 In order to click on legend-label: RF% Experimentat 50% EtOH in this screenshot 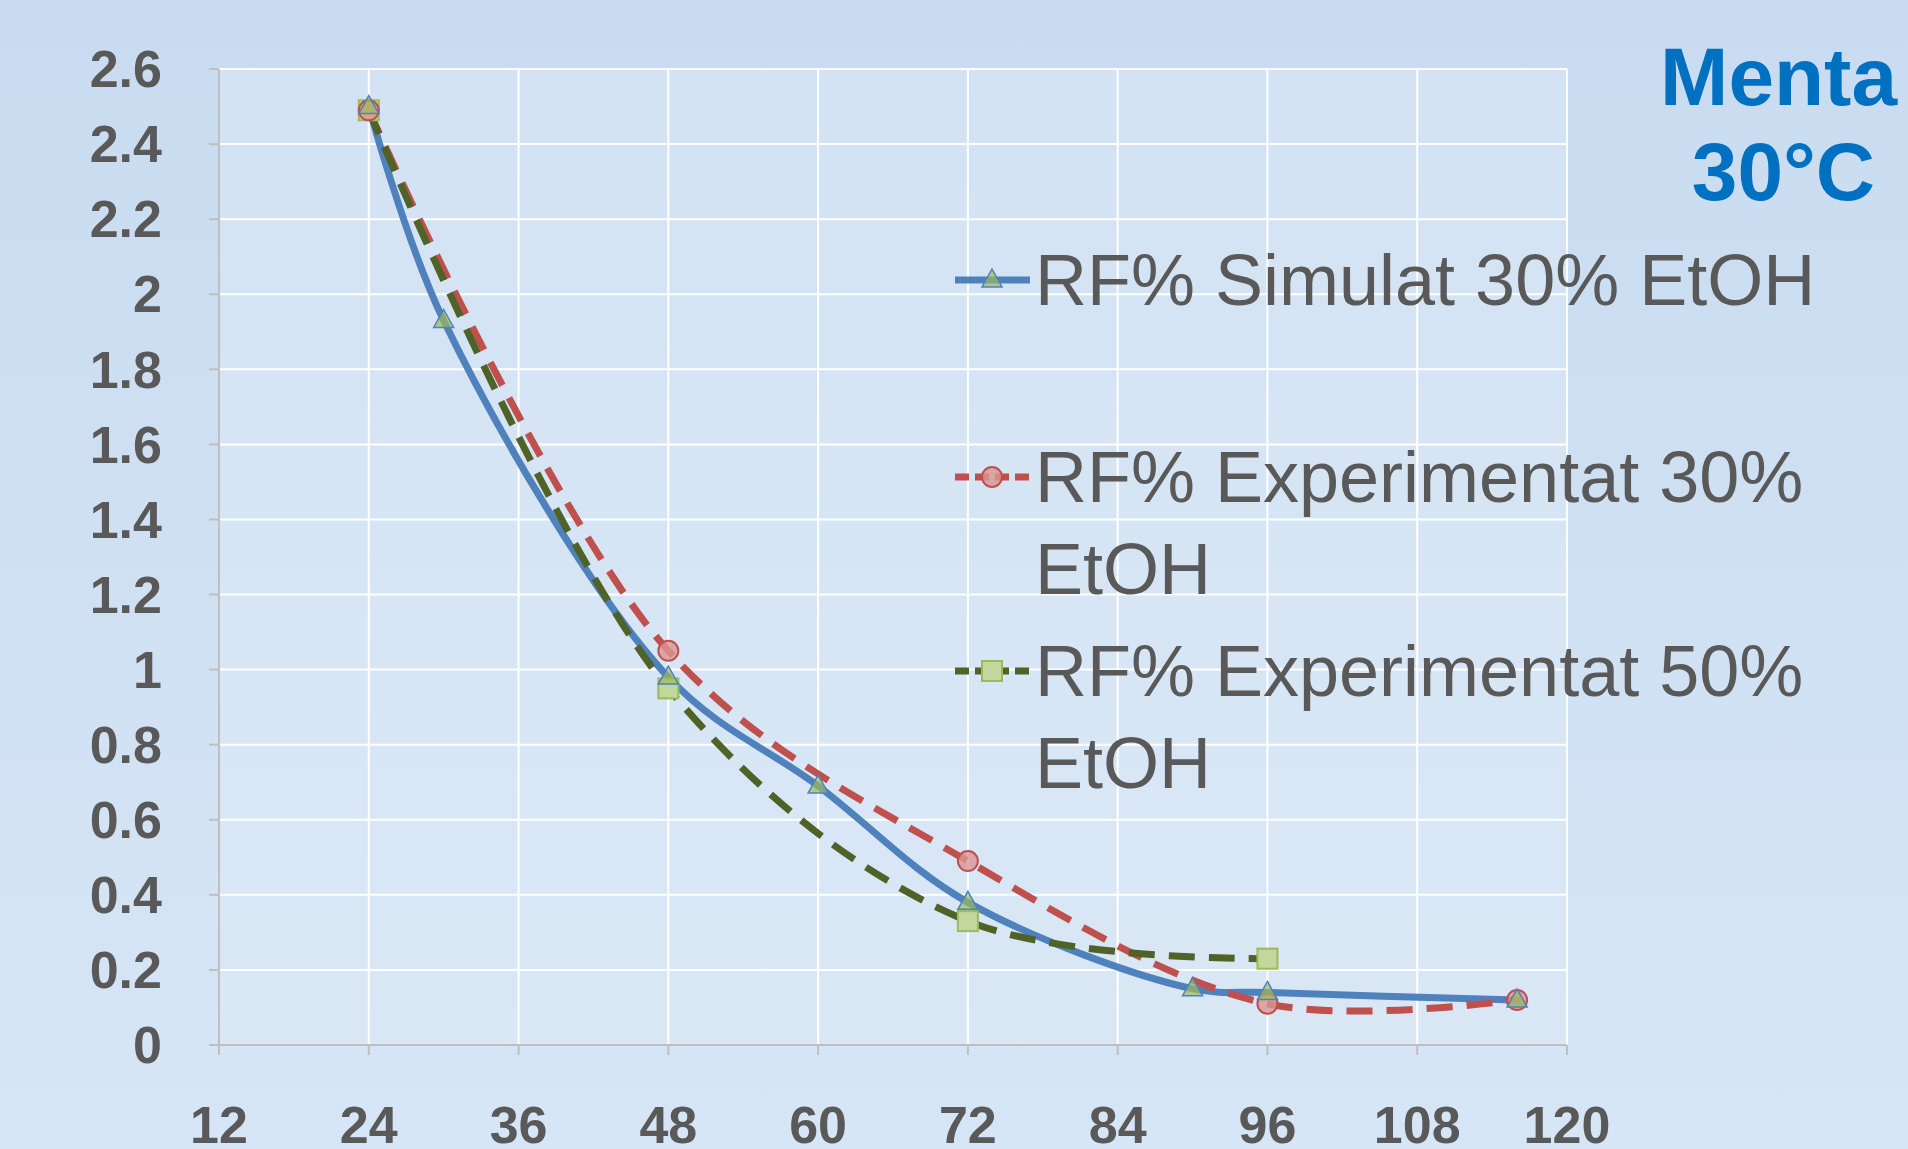, I will do `click(1419, 717)`.